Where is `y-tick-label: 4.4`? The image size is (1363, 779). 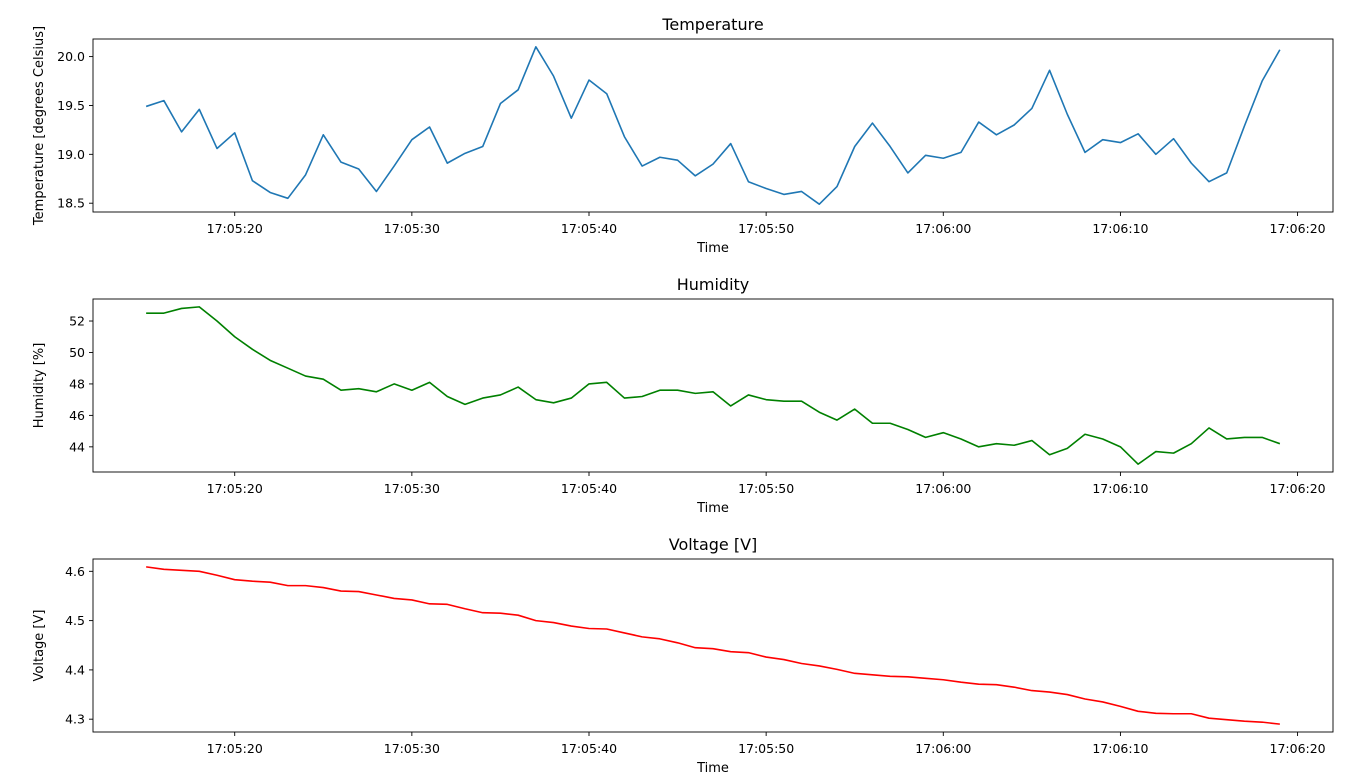
y-tick-label: 4.4 is located at coordinates (75, 669).